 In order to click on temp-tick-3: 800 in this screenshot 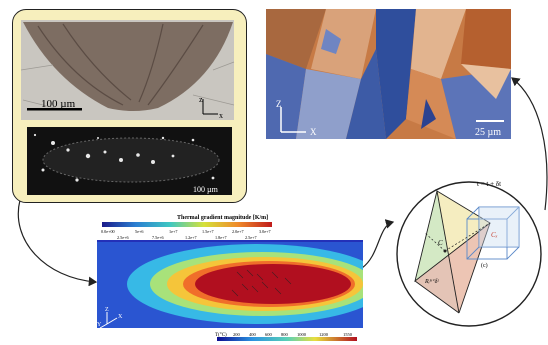, I will do `click(285, 334)`.